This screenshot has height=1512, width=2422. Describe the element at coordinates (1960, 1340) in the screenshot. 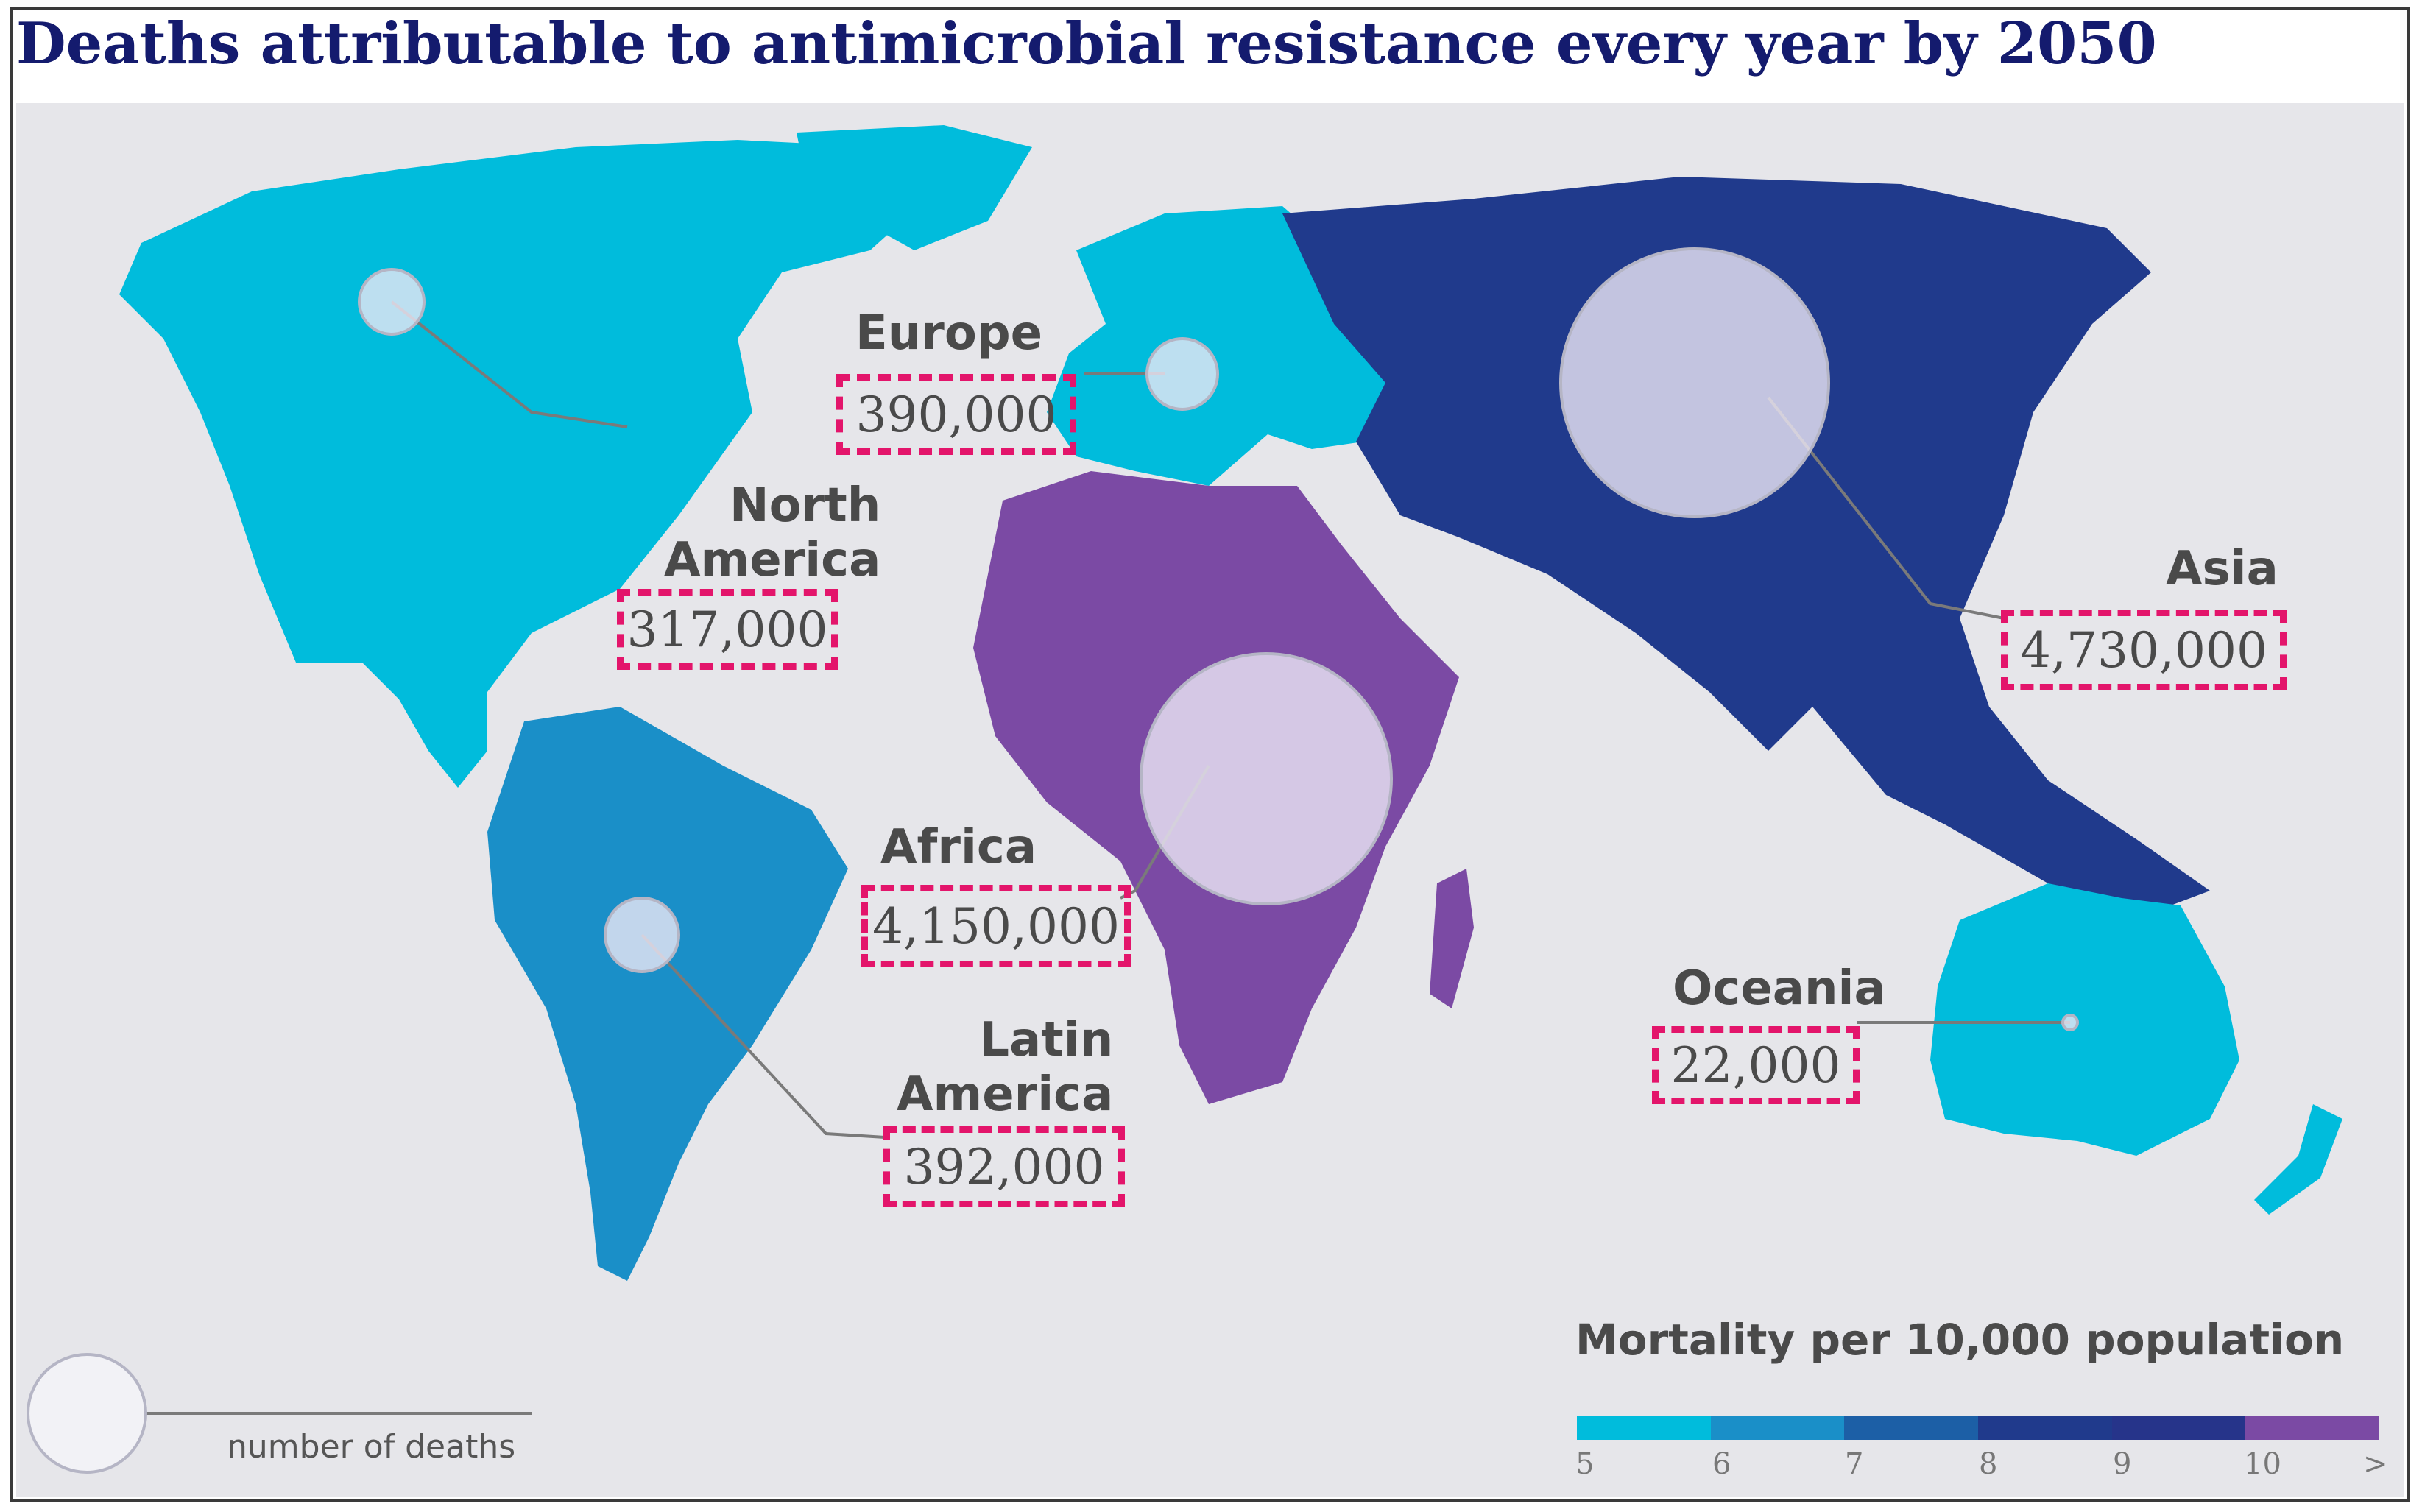

I see `legend-title: Mortality per 10,000 population` at that location.